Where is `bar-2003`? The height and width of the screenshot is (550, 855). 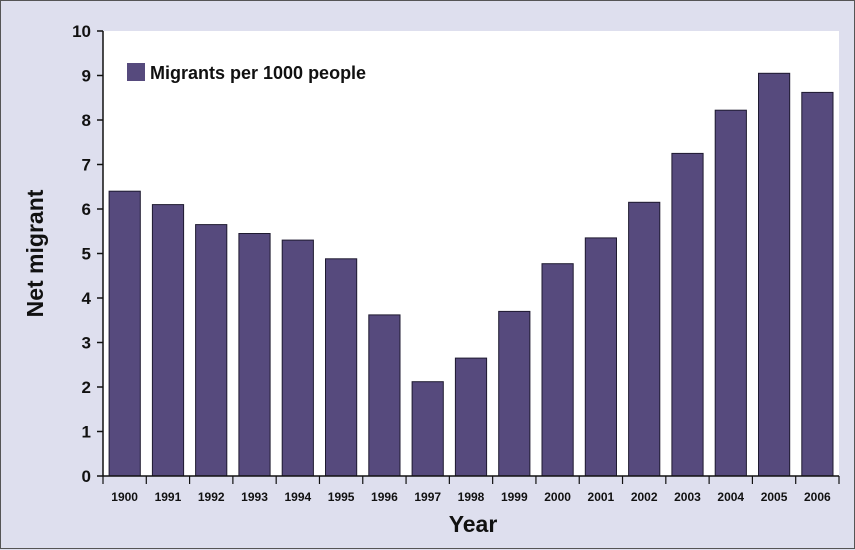
bar-2003 is located at coordinates (687, 314).